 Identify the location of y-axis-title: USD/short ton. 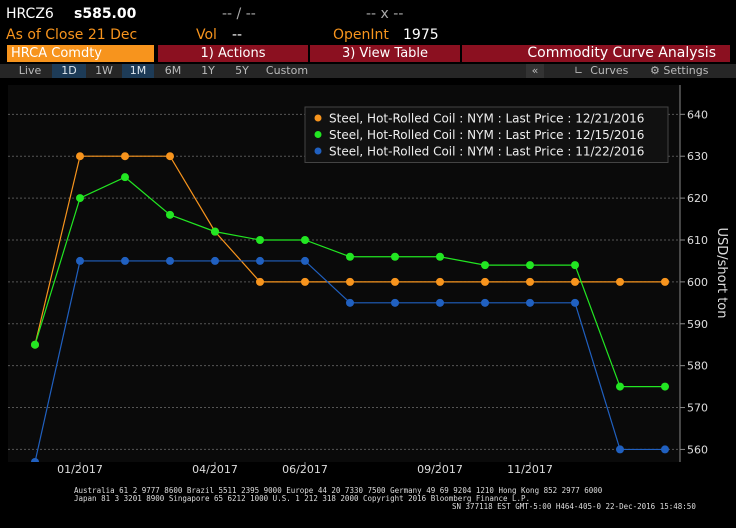
(721, 273).